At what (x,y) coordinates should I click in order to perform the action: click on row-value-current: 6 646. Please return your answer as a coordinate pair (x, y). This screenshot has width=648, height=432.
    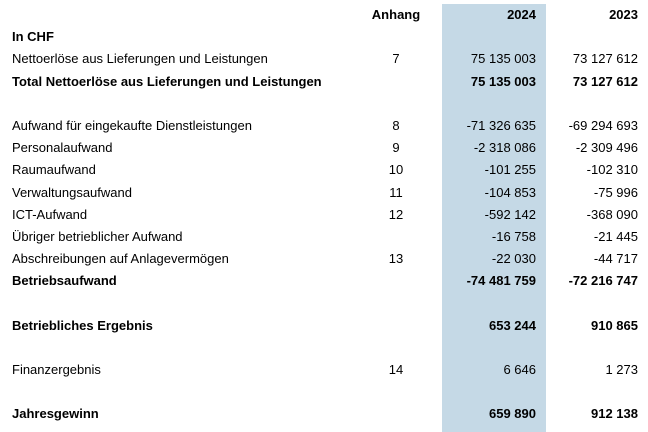
    Looking at the image, I should click on (519, 370).